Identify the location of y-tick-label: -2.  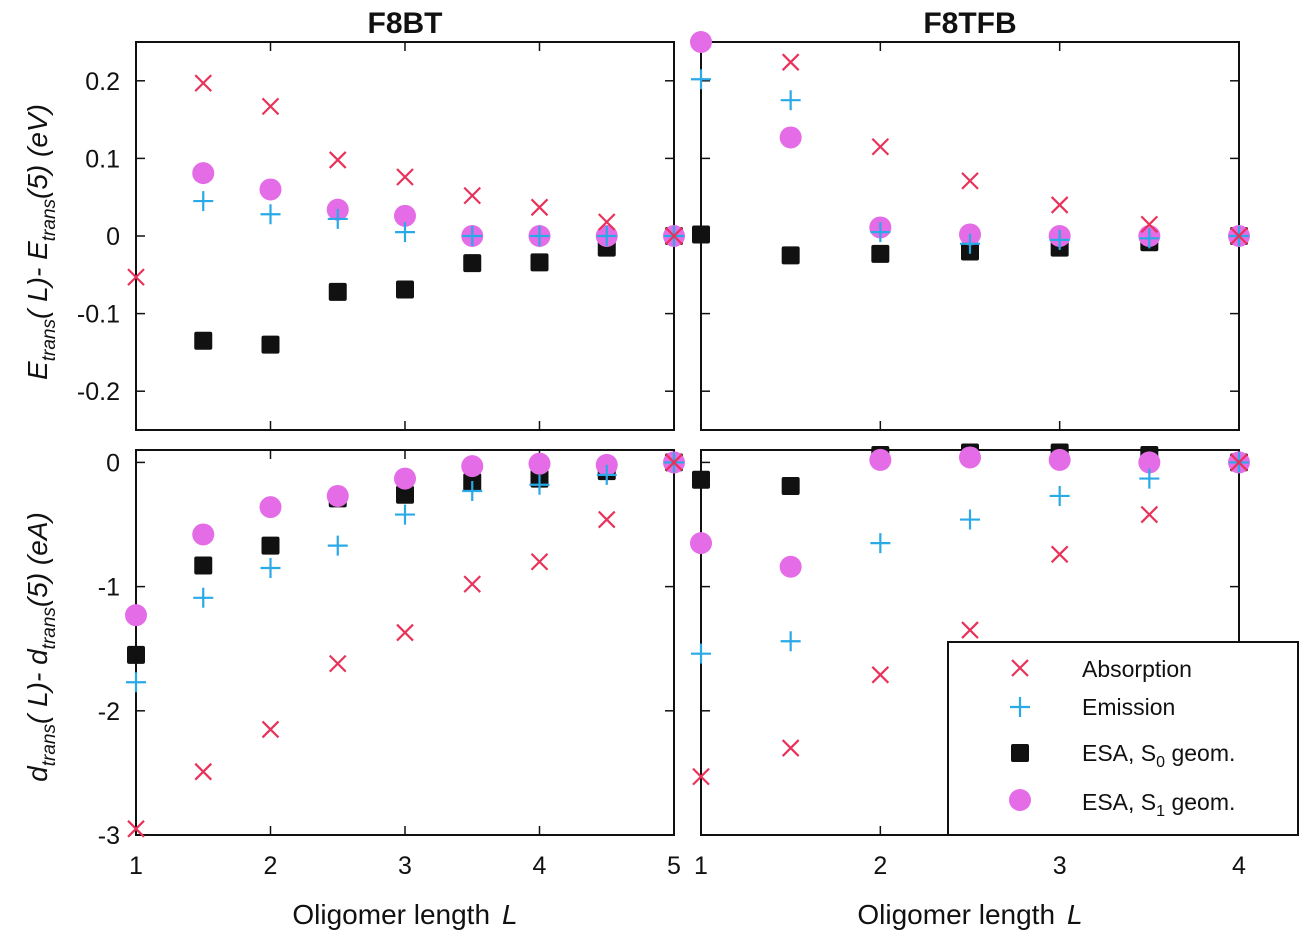
(109, 712).